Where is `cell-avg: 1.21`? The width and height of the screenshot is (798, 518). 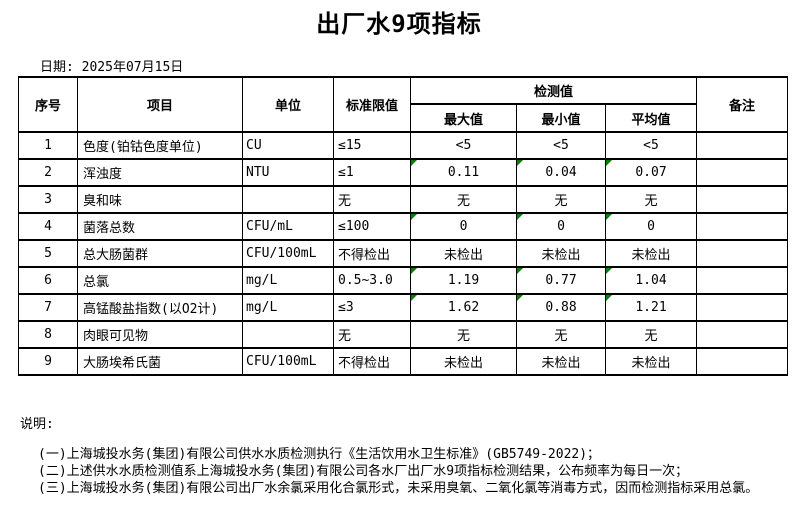
cell-avg: 1.21 is located at coordinates (651, 307).